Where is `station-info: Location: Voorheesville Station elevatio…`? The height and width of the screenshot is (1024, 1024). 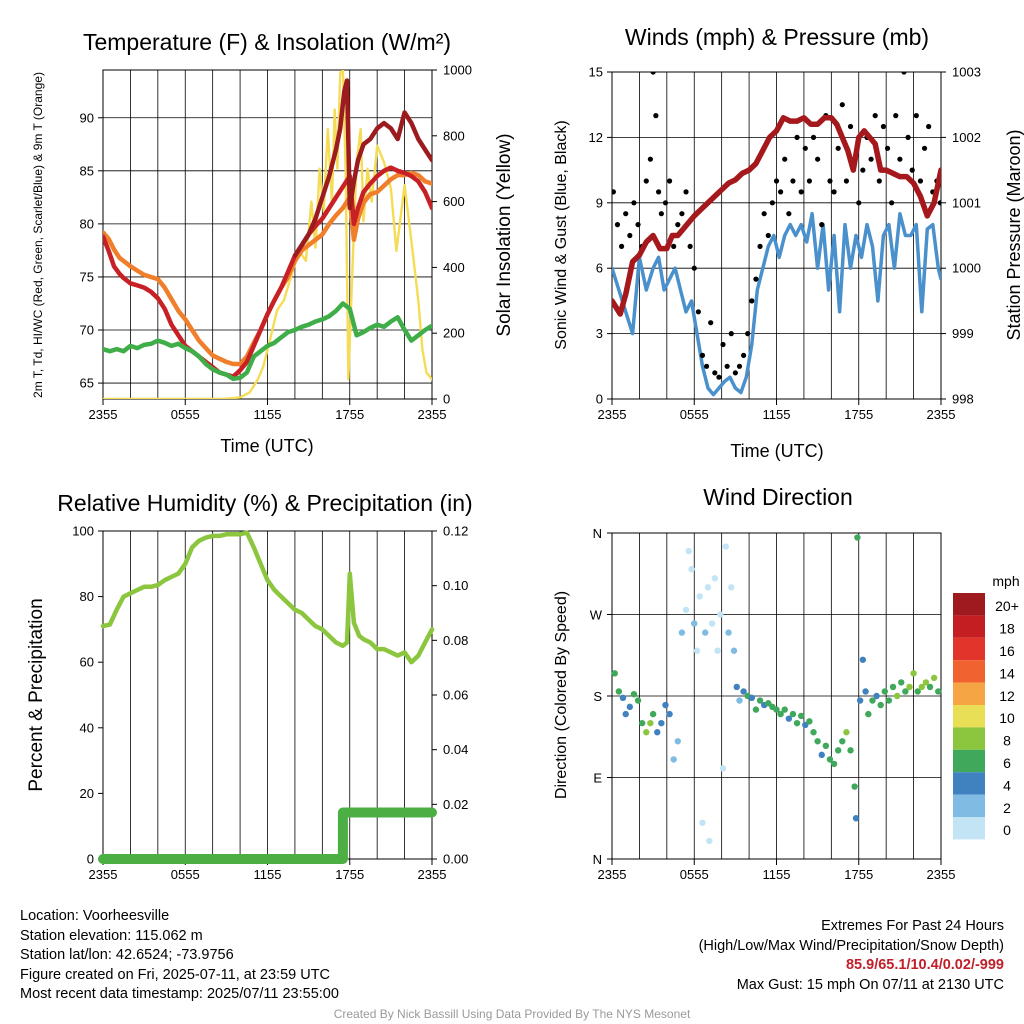 station-info: Location: Voorheesville Station elevatio… is located at coordinates (179, 956).